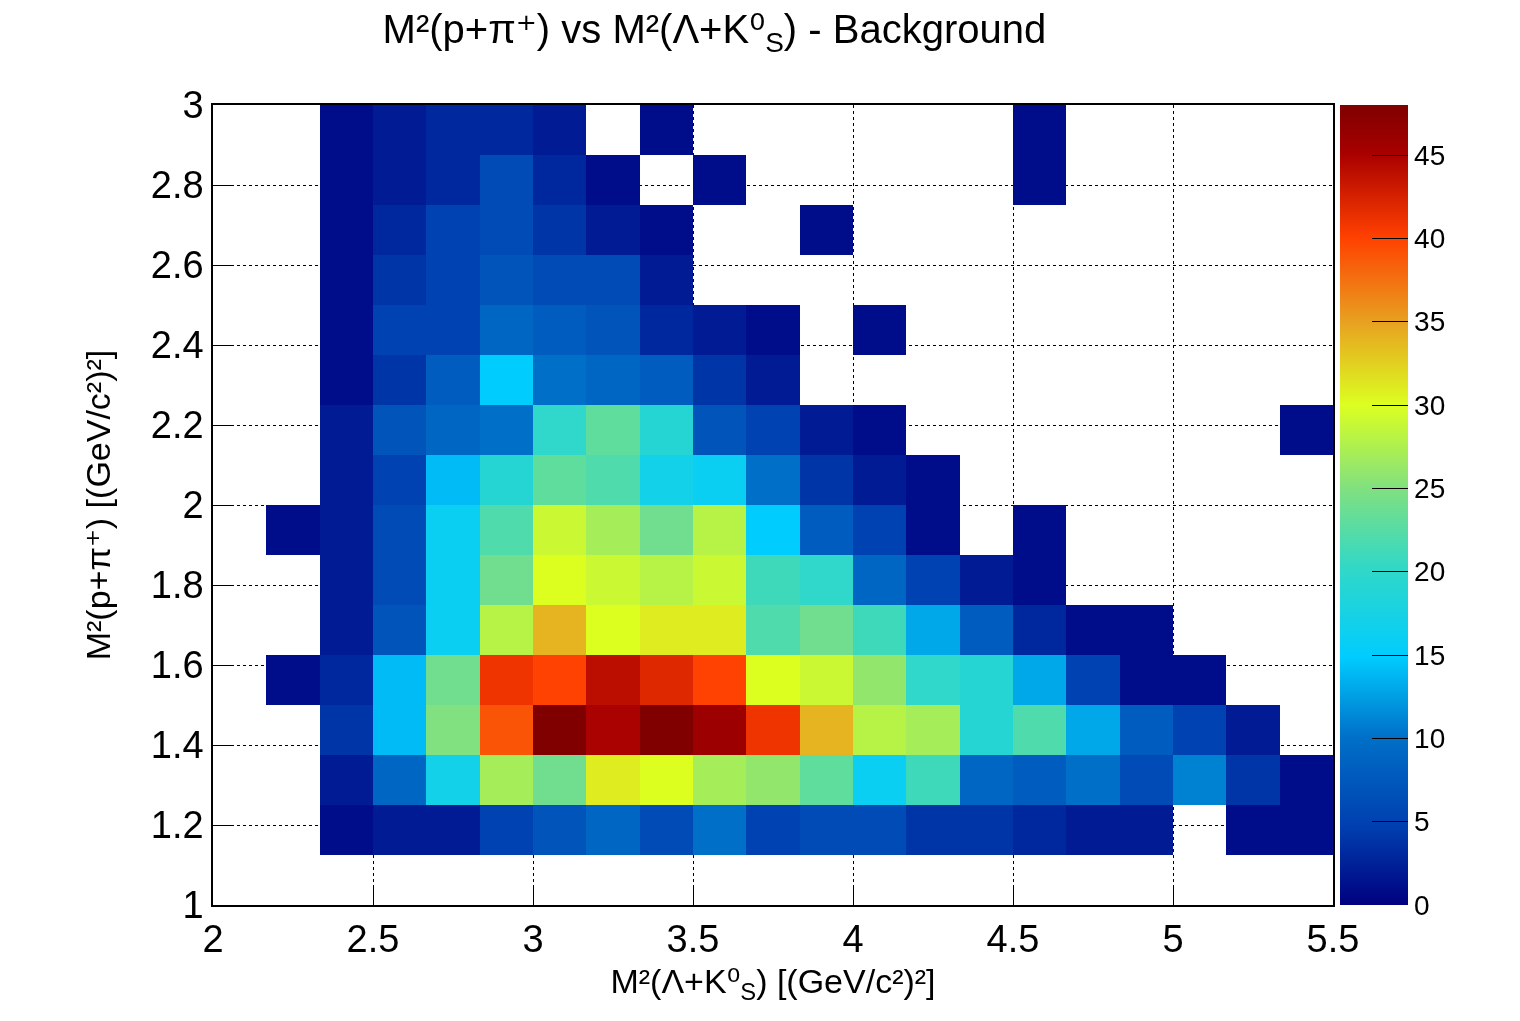  What do you see at coordinates (1430, 655) in the screenshot?
I see `color-bar-label: 15` at bounding box center [1430, 655].